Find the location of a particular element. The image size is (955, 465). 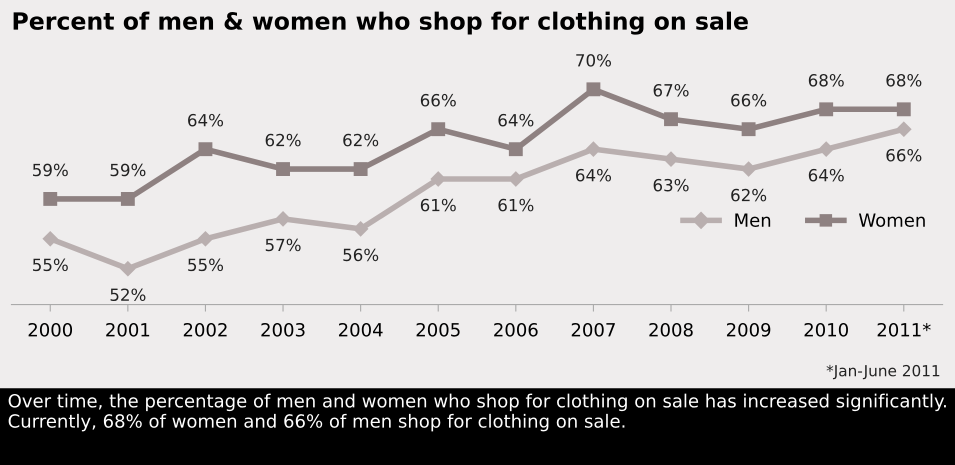

x-tick-label: 2003 is located at coordinates (283, 329).